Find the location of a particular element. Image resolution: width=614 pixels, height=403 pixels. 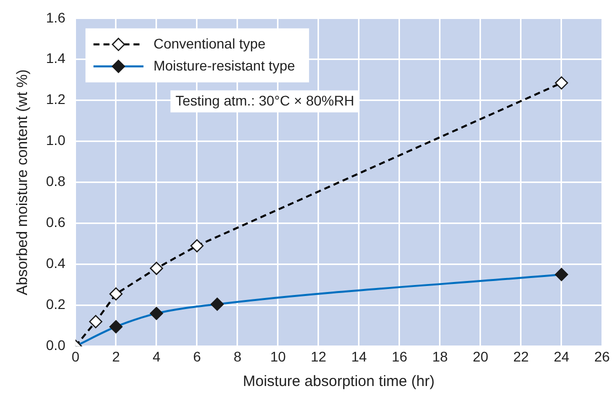

y-tick-label: 0.0 is located at coordinates (56, 345).